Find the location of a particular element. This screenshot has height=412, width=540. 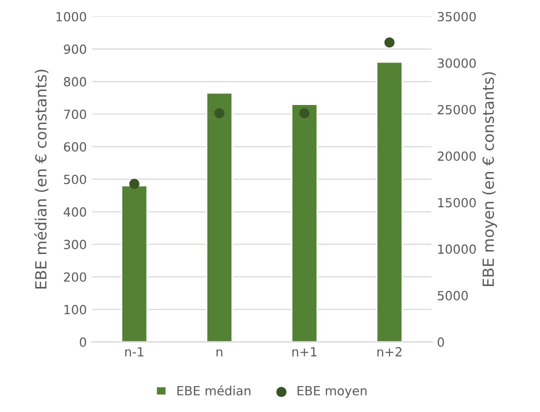

y-tick-label: 700 is located at coordinates (75, 115).